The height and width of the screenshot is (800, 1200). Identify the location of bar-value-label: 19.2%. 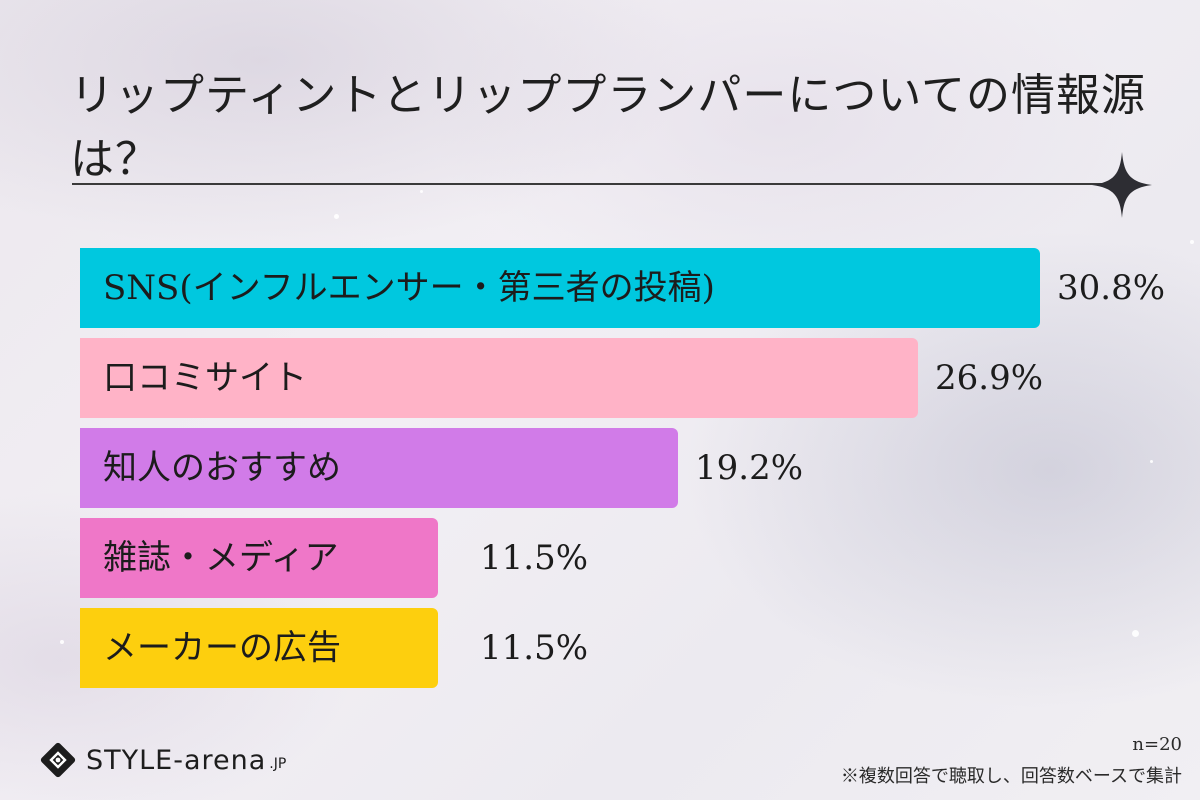
(749, 468).